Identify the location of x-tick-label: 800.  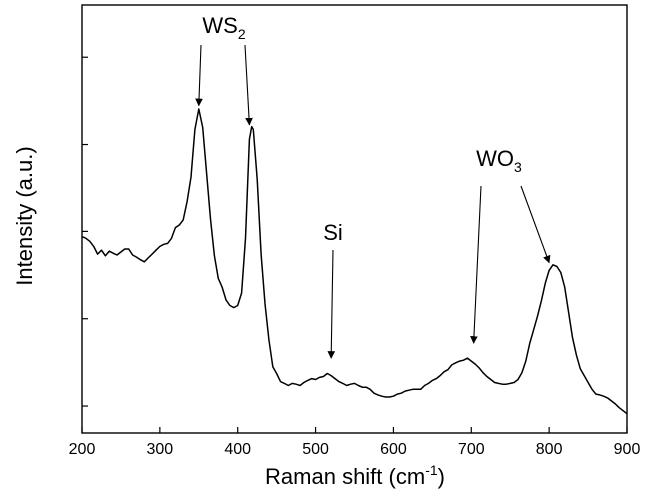
(549, 449).